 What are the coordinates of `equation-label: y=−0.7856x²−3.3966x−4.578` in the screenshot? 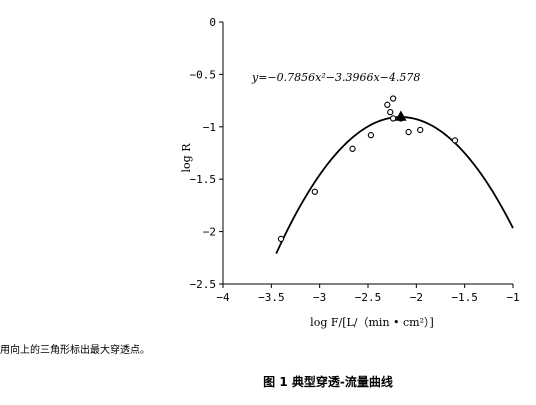 It's located at (335, 77).